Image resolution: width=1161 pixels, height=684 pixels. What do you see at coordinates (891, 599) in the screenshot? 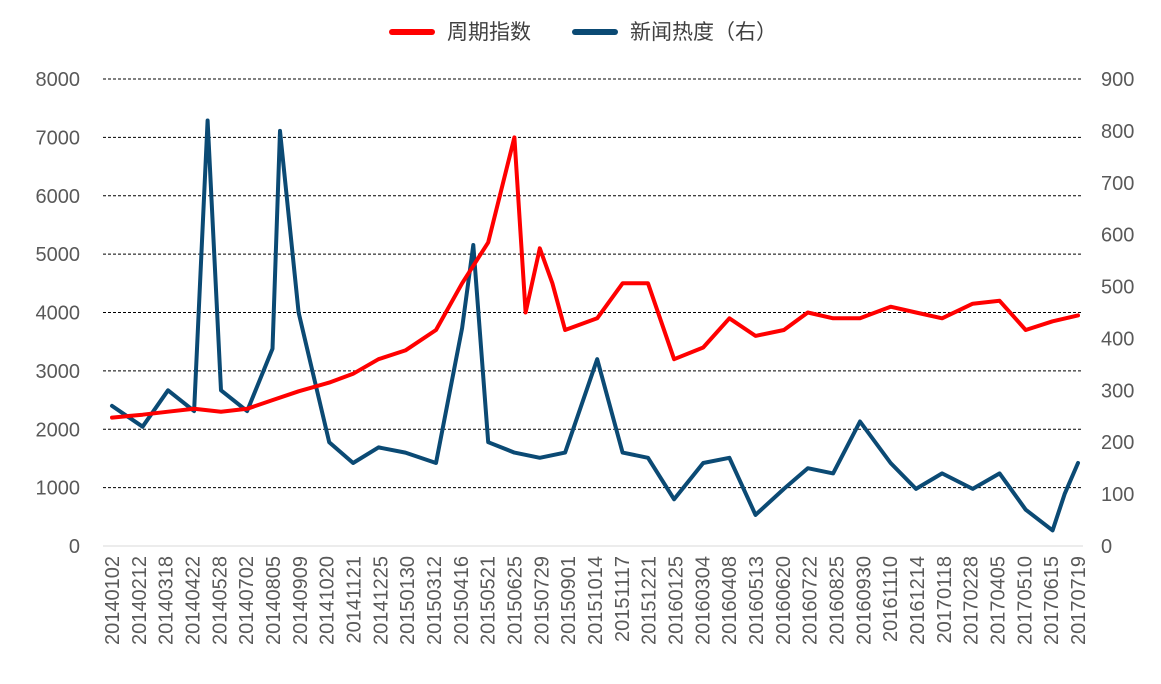
I see `x-tick-label: 20161110` at bounding box center [891, 599].